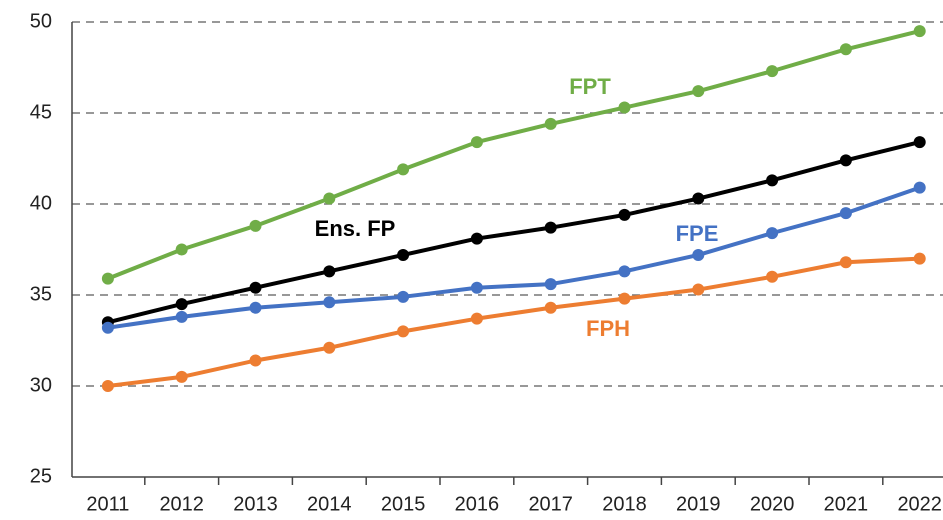 The width and height of the screenshot is (943, 520). Describe the element at coordinates (550, 504) in the screenshot. I see `x-tick-label: 2017` at that location.